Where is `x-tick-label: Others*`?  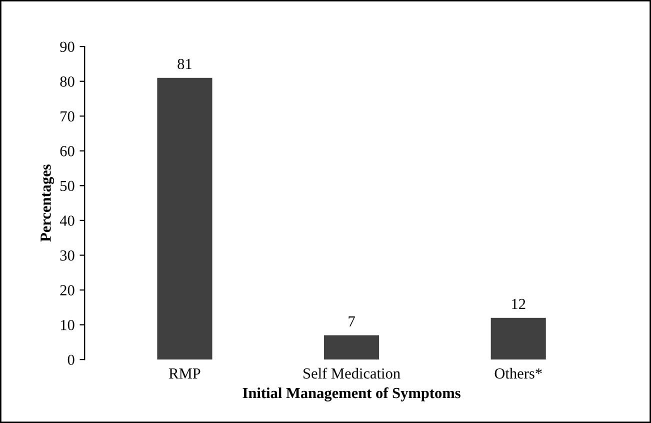 x-tick-label: Others* is located at coordinates (518, 373).